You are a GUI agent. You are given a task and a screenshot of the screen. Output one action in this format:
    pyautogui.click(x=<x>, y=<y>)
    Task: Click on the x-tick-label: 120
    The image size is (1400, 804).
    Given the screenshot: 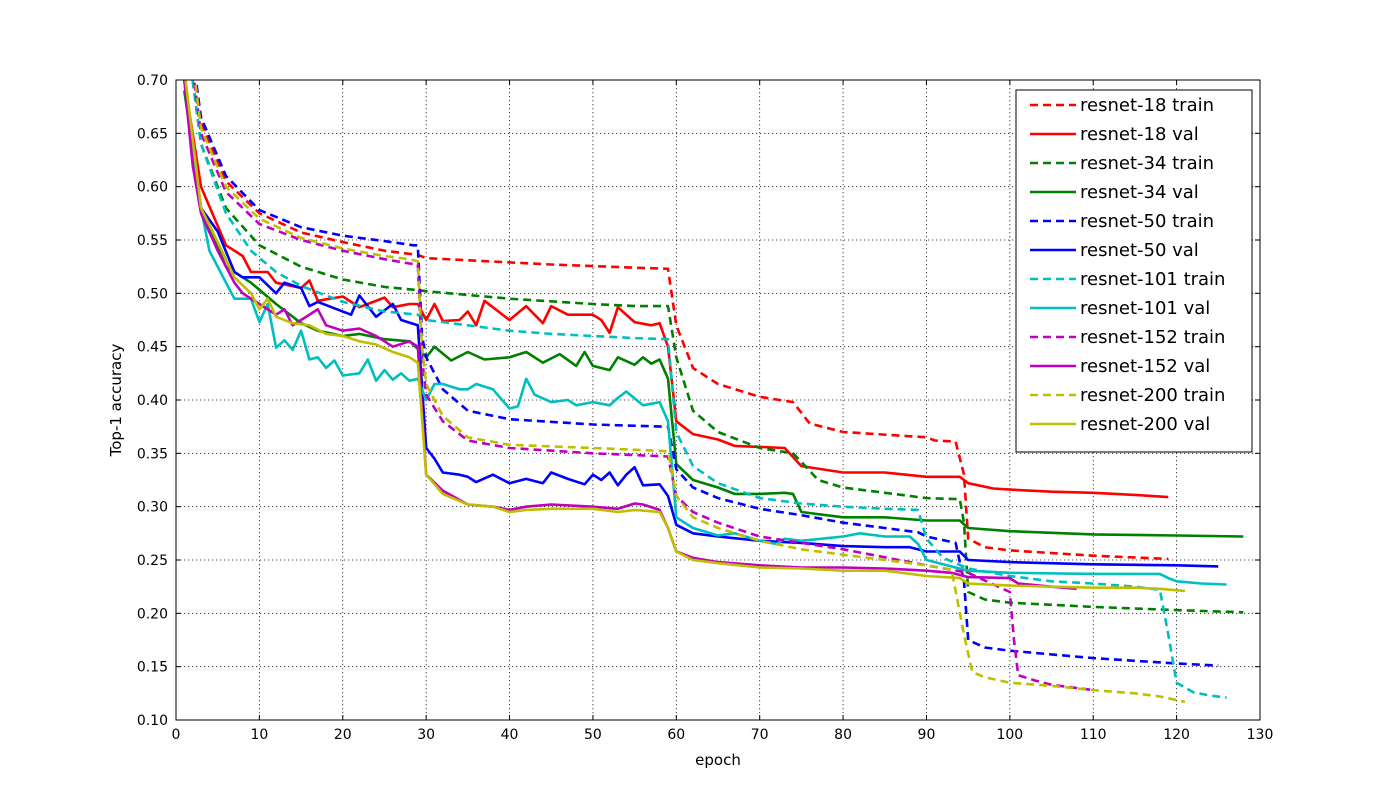 What is the action you would take?
    pyautogui.click(x=1176, y=735)
    